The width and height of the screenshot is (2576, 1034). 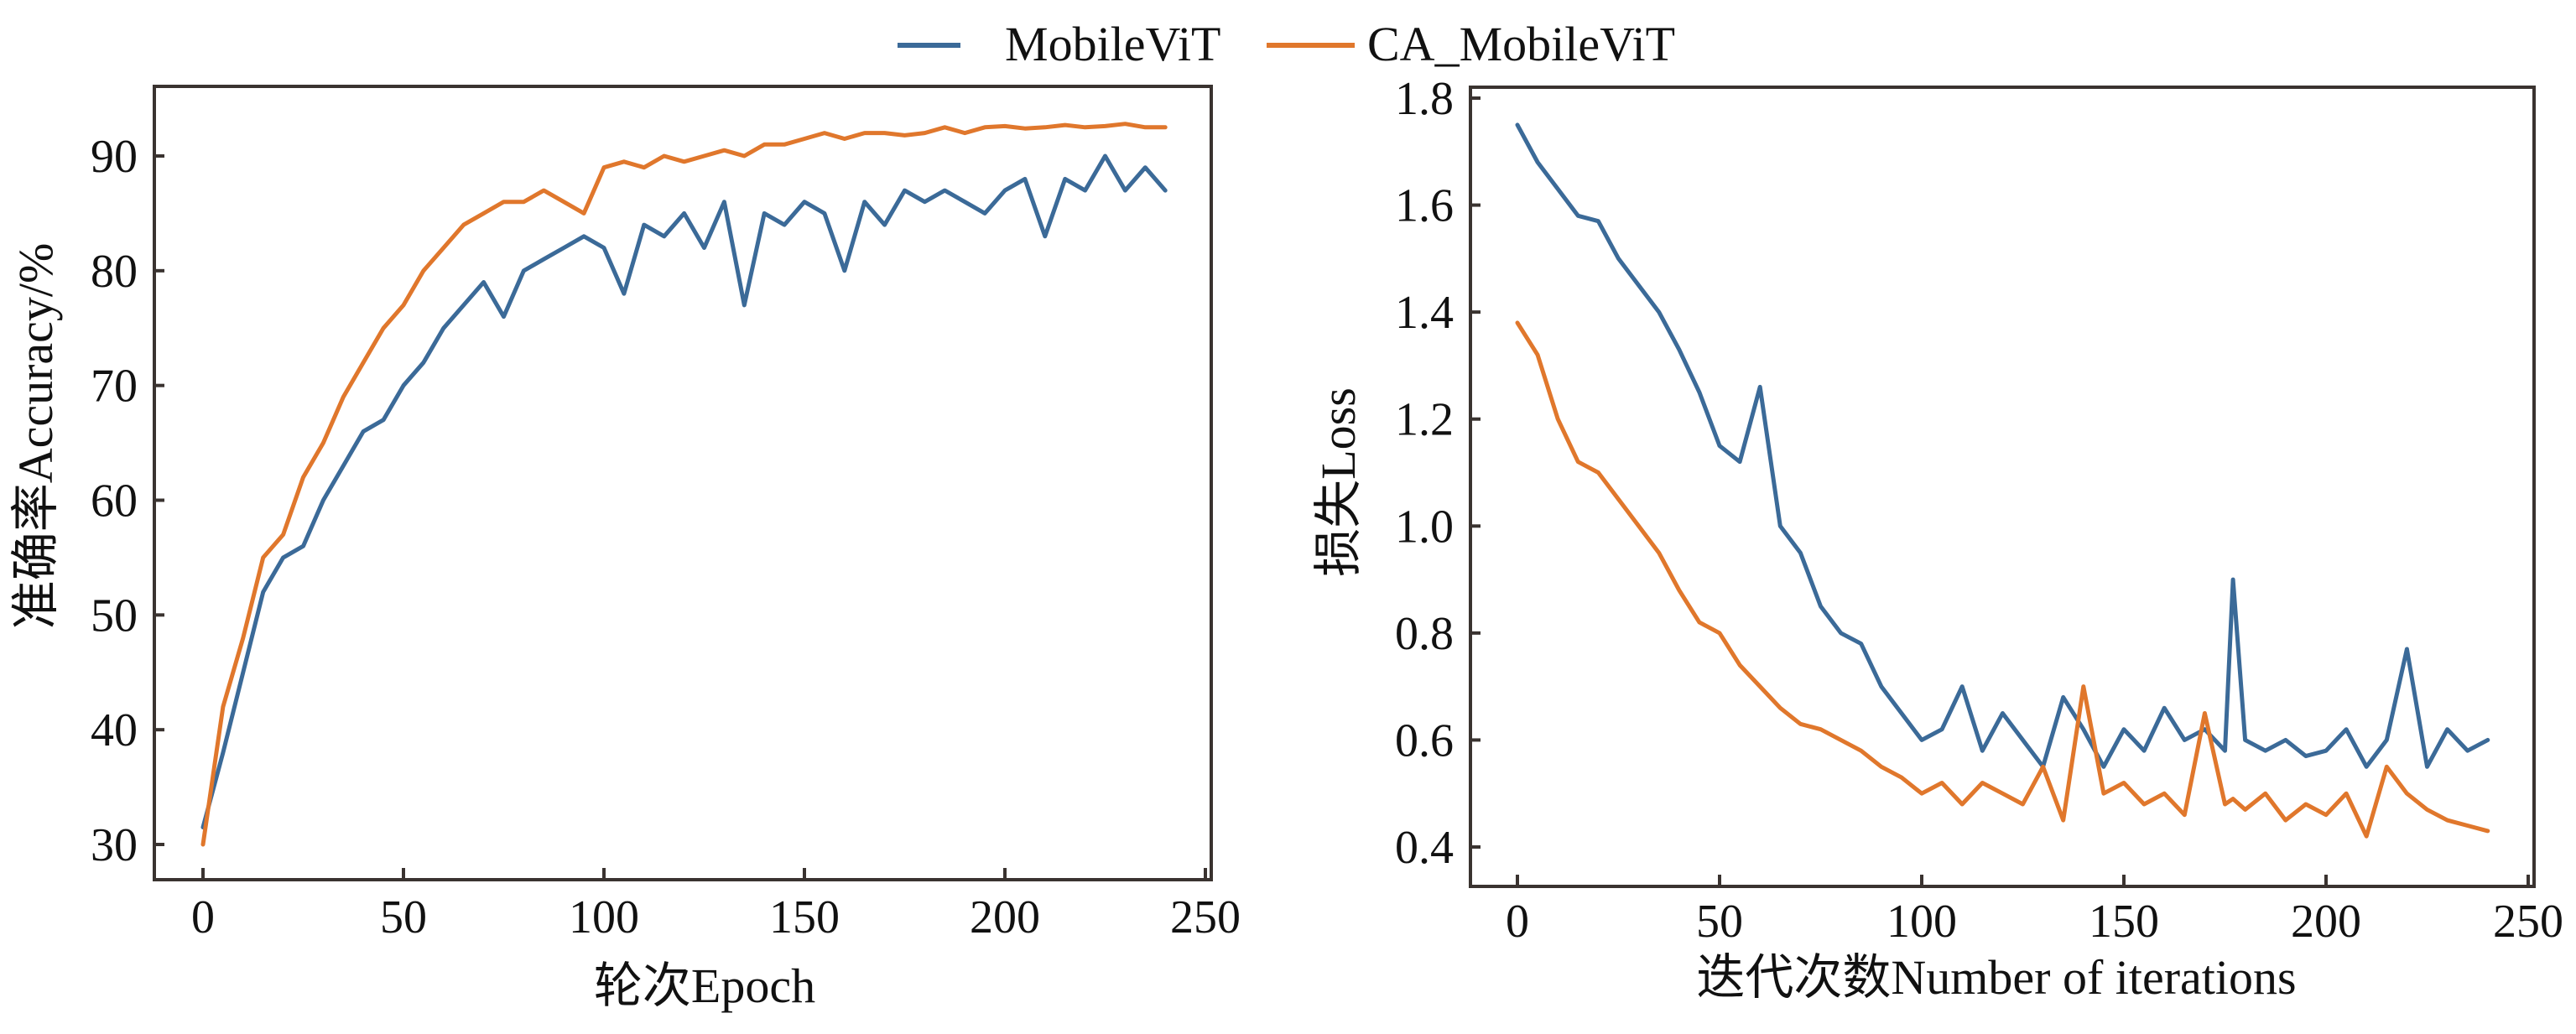 I want to click on accuracy-y-tick-label: 80, so click(x=114, y=272).